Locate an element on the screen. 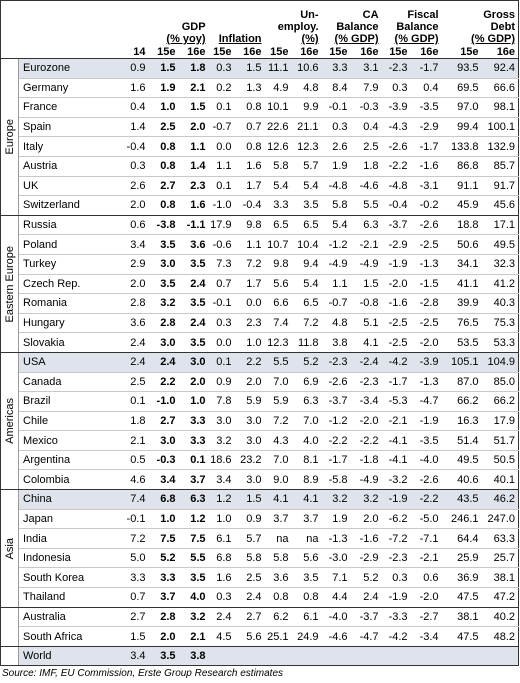 Image resolution: width=520 pixels, height=683 pixels. value-cell: 3.4 is located at coordinates (221, 480).